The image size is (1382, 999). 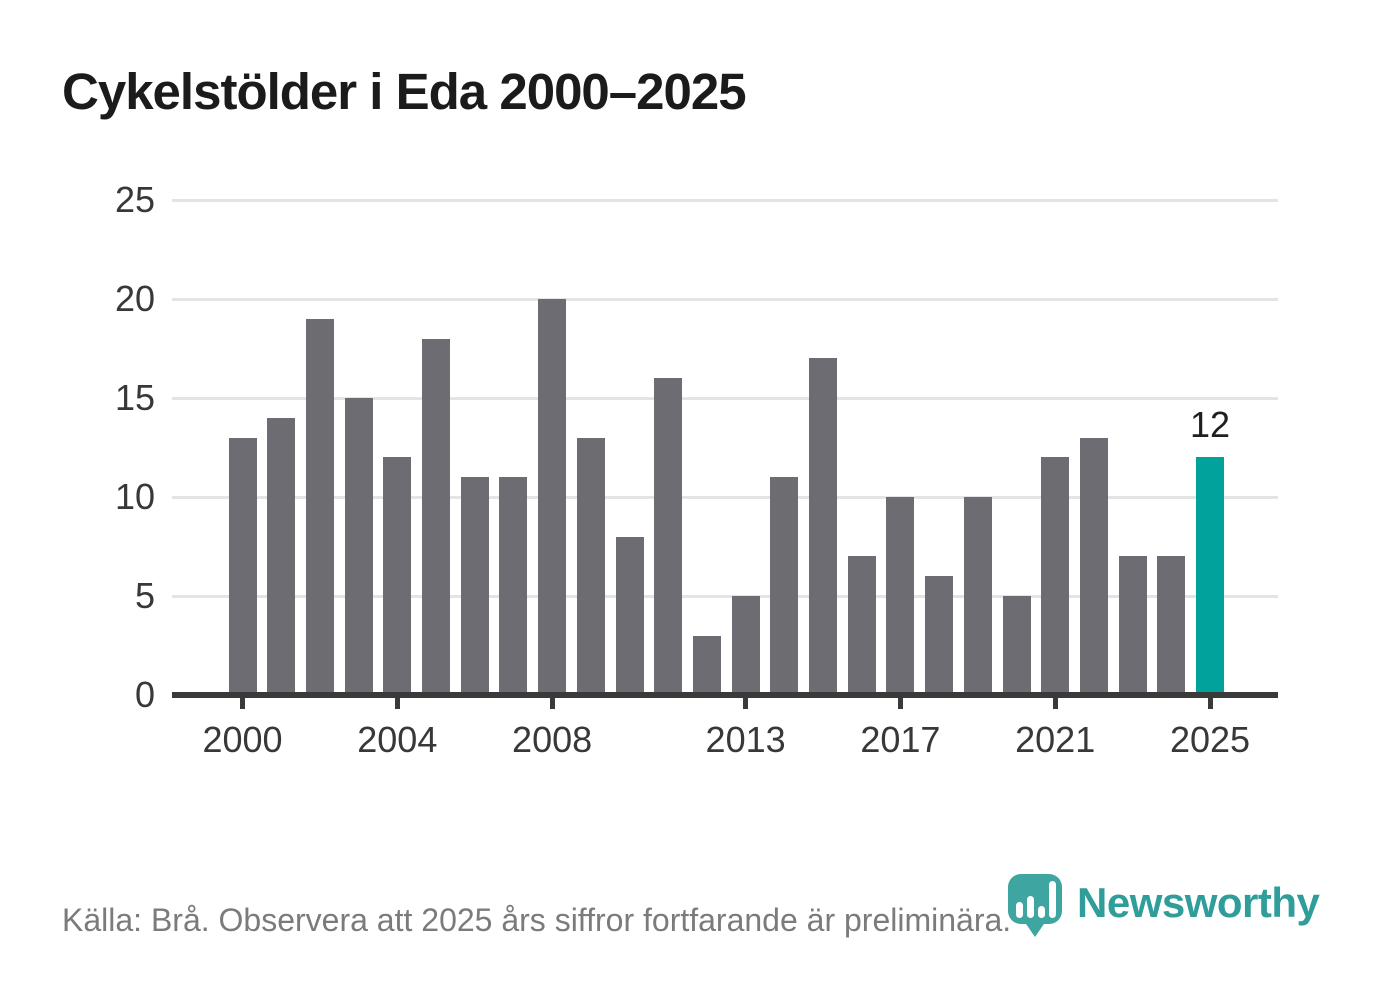 What do you see at coordinates (1055, 703) in the screenshot?
I see `x-tick-2021` at bounding box center [1055, 703].